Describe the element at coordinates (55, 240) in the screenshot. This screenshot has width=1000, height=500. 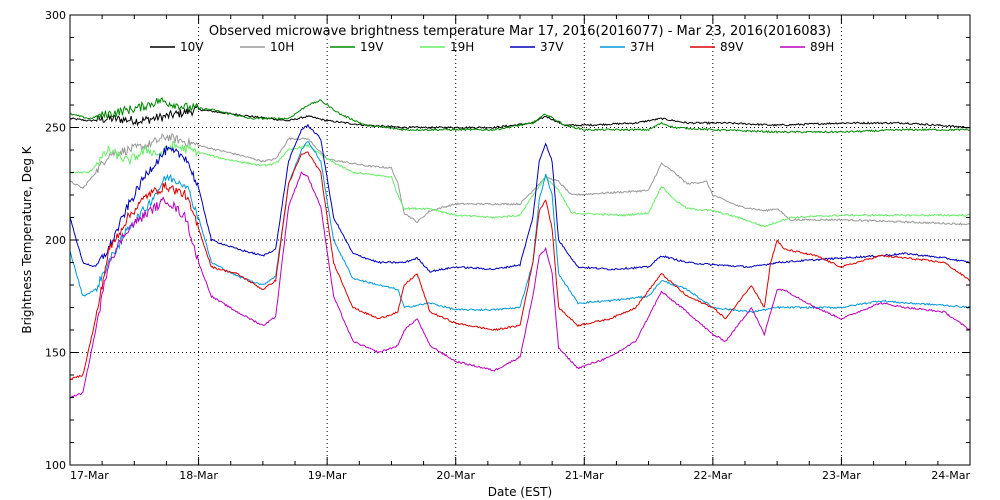
I see `y-tick-label: 200` at that location.